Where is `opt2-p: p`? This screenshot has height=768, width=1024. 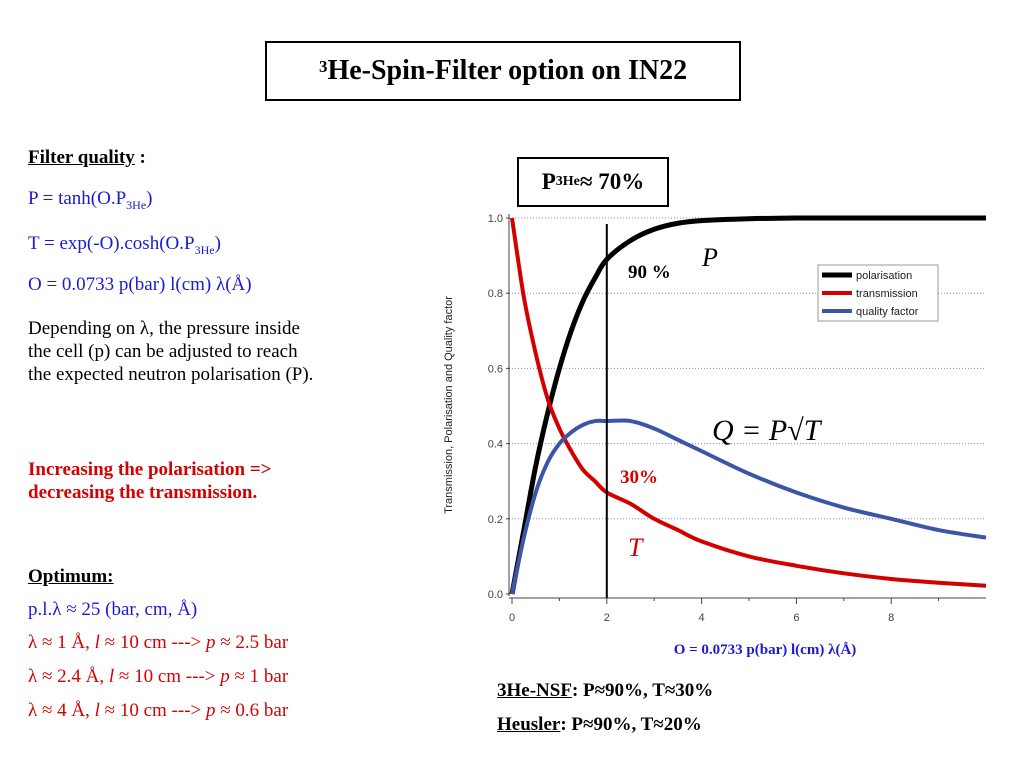 opt2-p: p is located at coordinates (211, 642).